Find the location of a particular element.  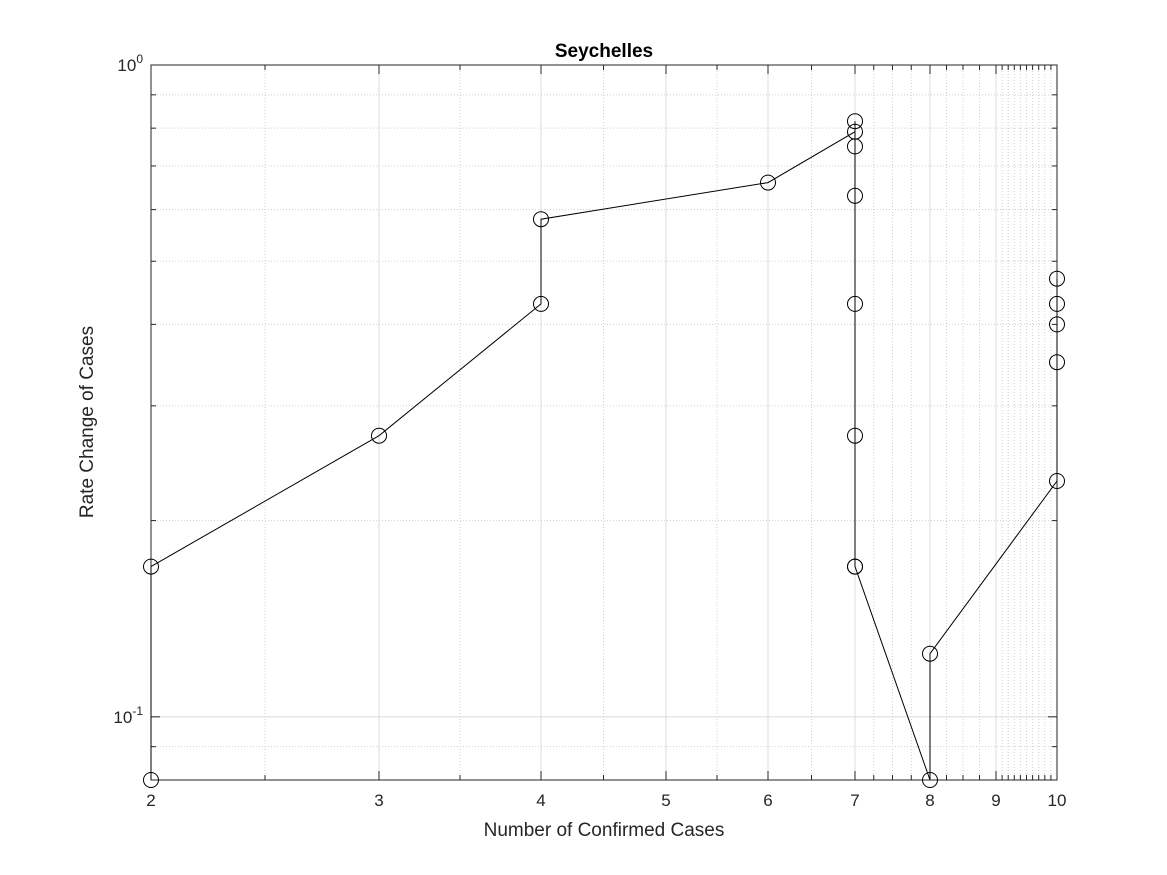

x-tick-label: 10 is located at coordinates (1057, 800).